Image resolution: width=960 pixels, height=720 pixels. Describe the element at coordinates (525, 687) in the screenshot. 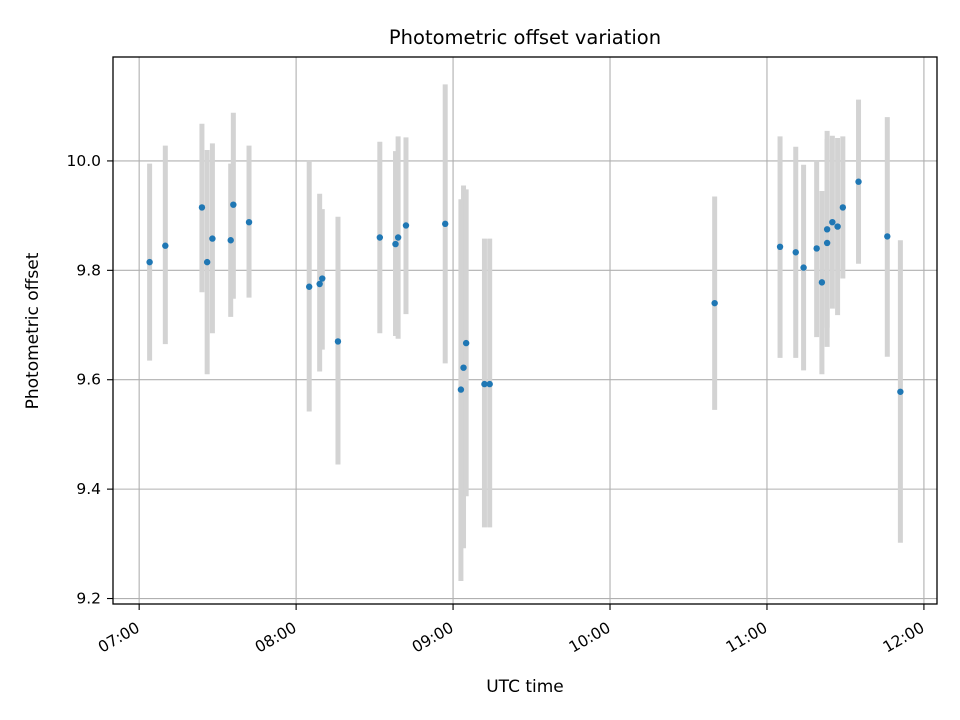

I see `x-axis-label: UTC time` at that location.